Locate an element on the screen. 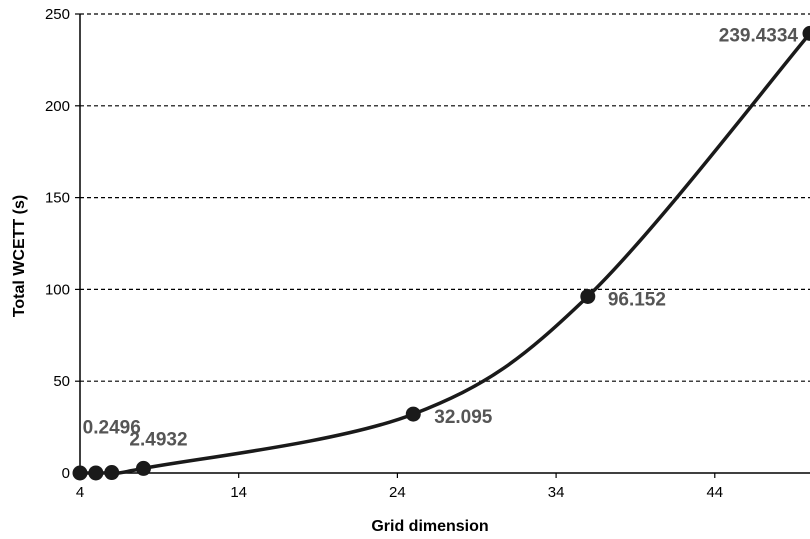 This screenshot has height=539, width=810. x-tick-label: 4 is located at coordinates (80, 492).